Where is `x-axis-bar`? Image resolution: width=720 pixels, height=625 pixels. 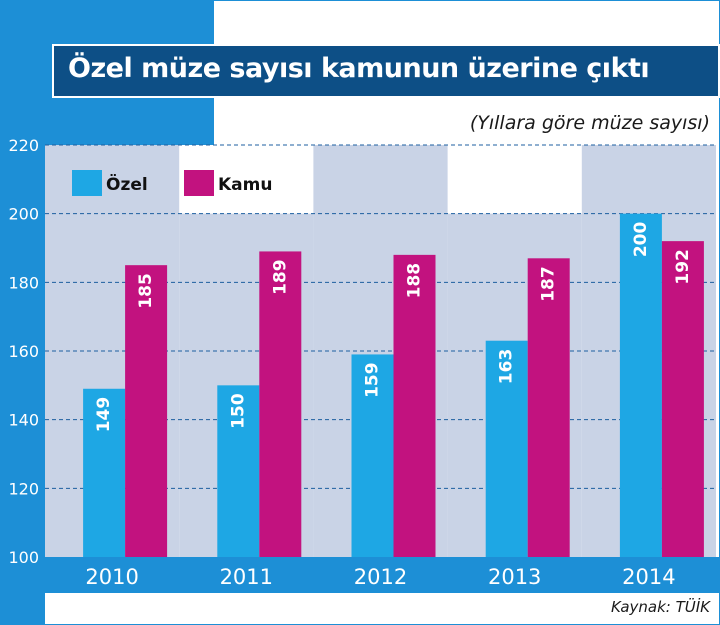 x-axis-bar is located at coordinates (360, 575).